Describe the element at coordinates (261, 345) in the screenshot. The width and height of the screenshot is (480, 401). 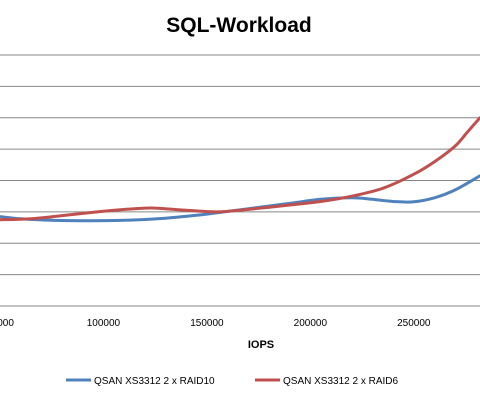
I see `x-axis-label: IOPS` at that location.